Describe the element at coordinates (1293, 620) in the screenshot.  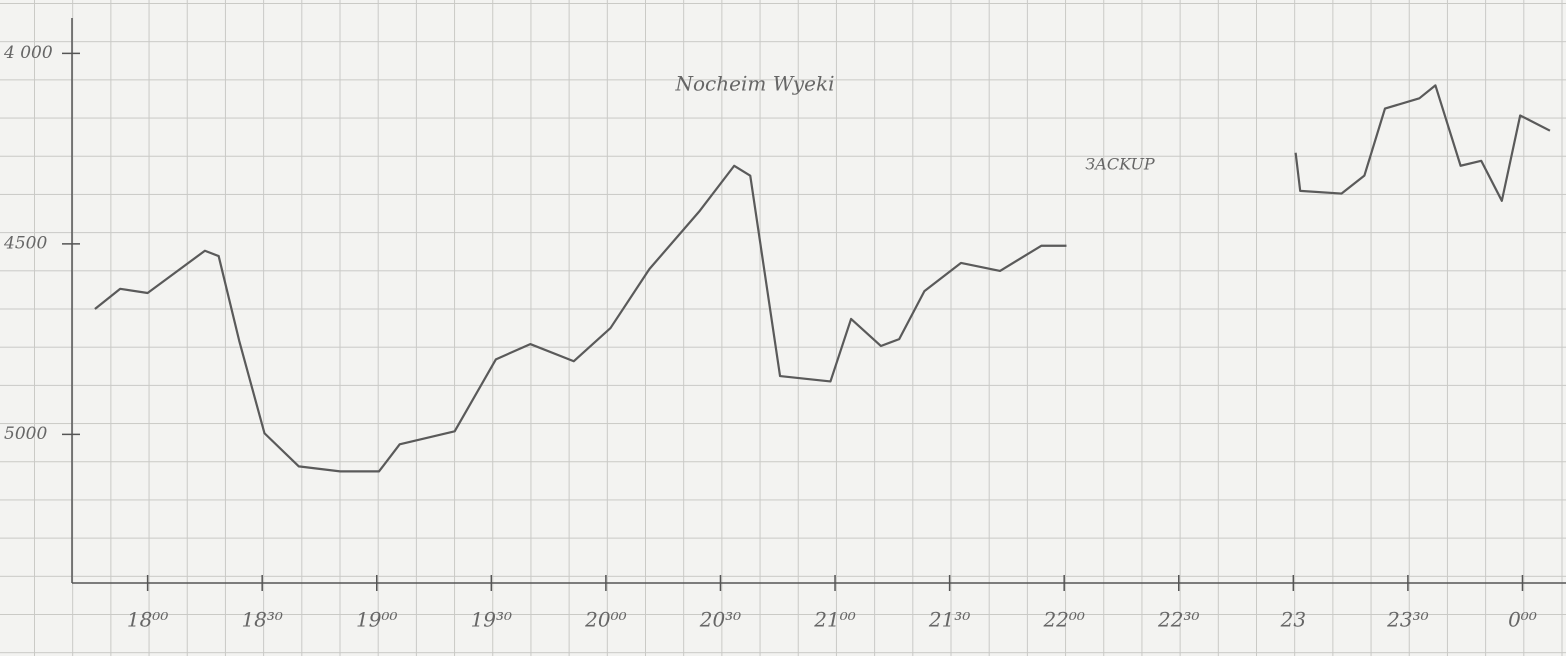
I see `x-tick-label: 23` at that location.